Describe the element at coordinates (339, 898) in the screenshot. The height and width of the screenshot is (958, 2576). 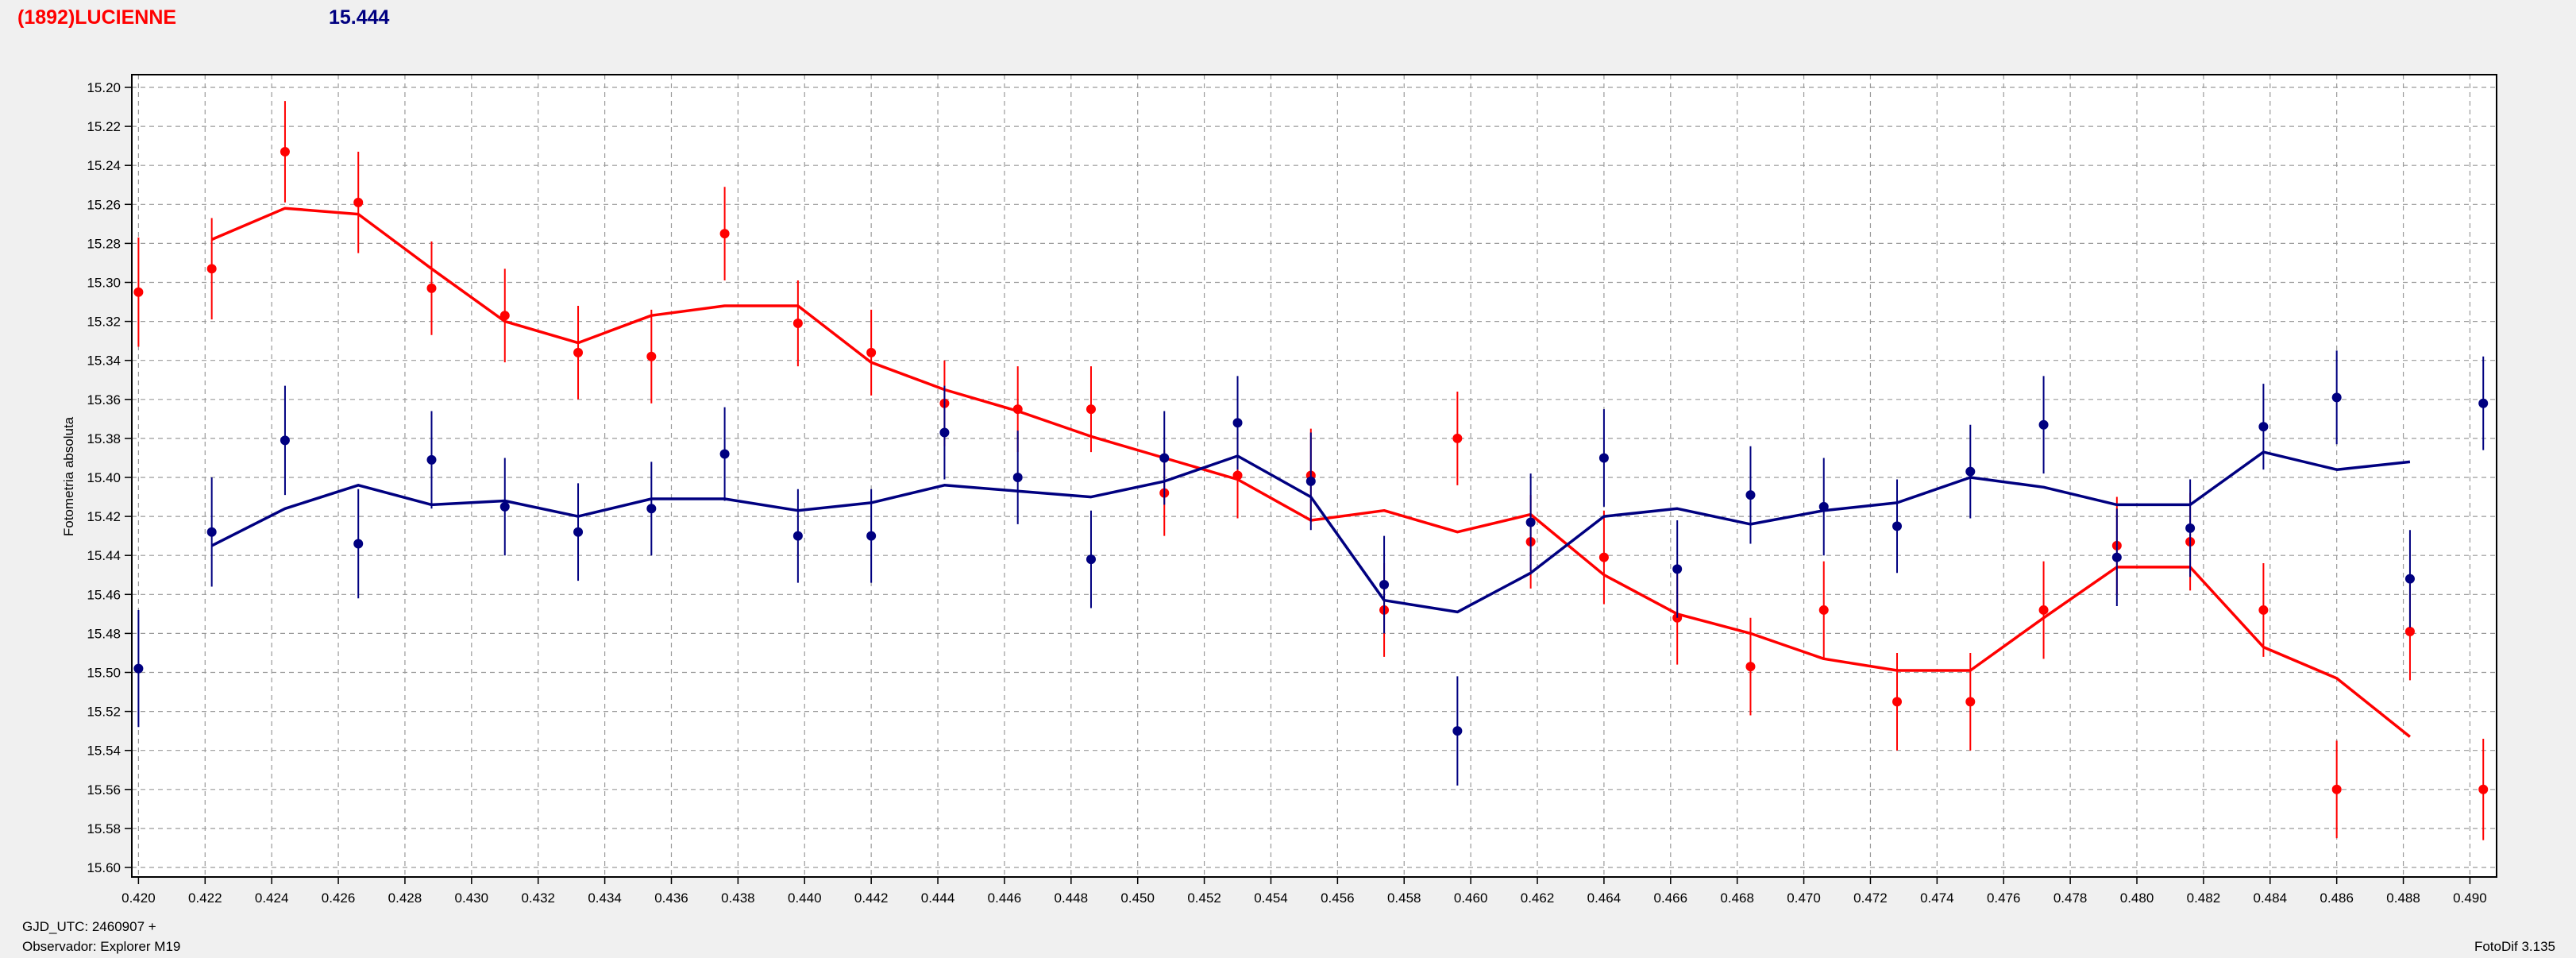
I see `x-tick-label: 0.426` at that location.